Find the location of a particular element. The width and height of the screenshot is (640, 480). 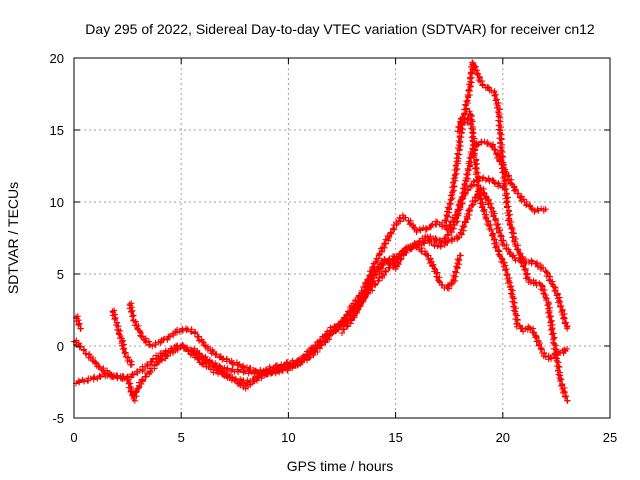

series-track-h is located at coordinates (506, 231).